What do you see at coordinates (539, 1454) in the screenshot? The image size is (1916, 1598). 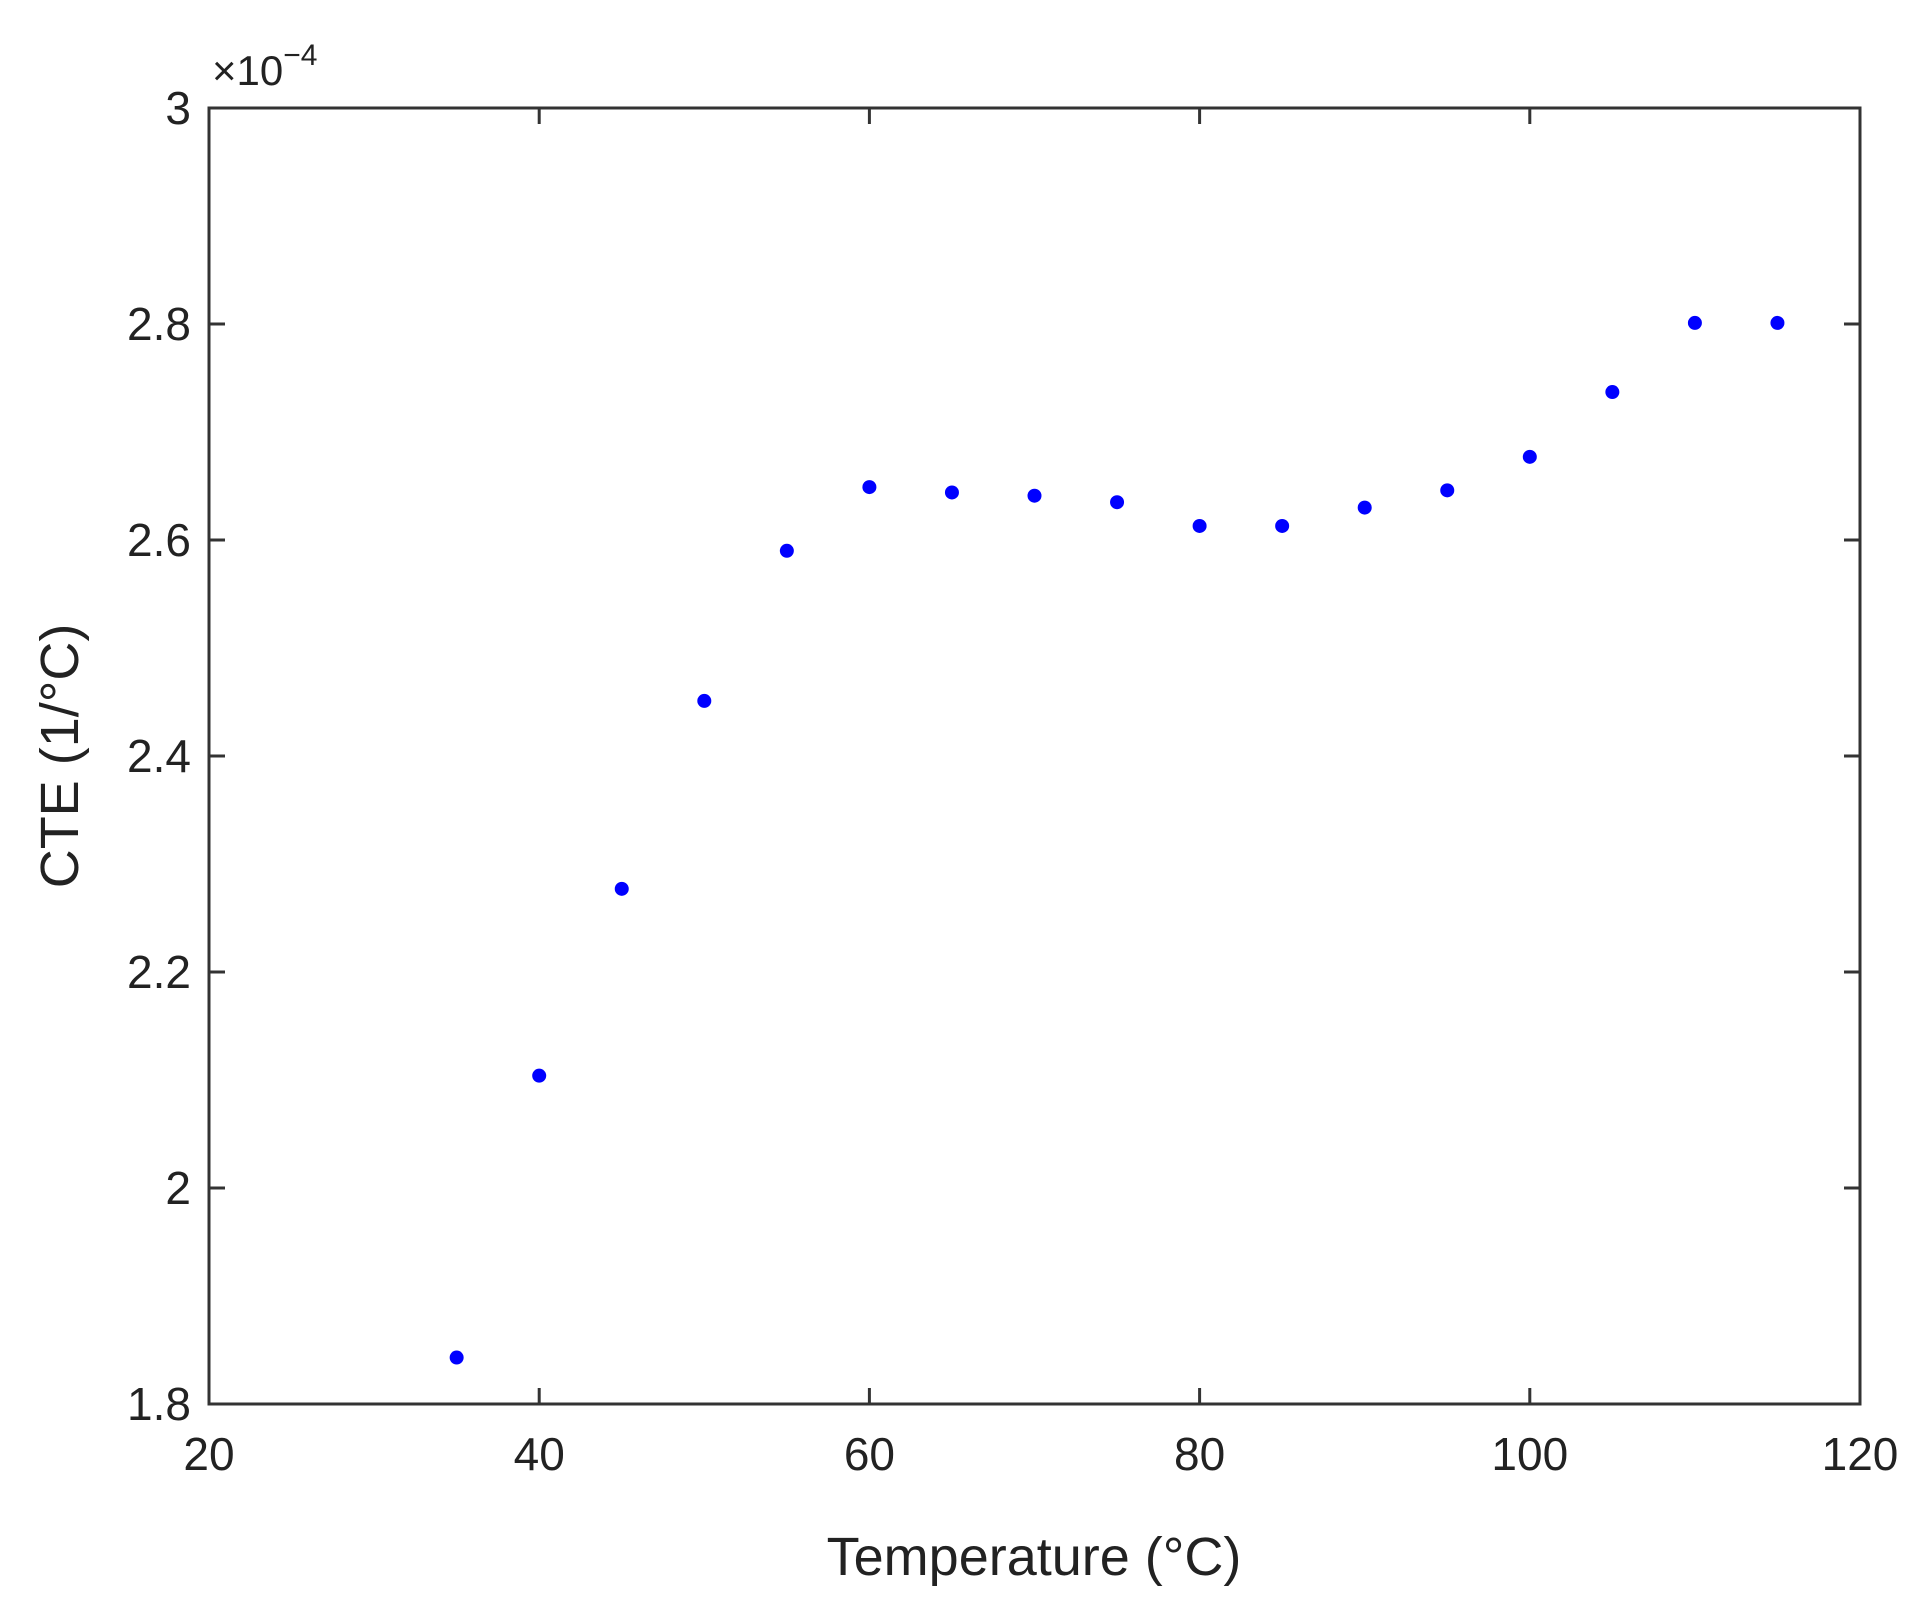 I see `x-tick-label-1: 40` at bounding box center [539, 1454].